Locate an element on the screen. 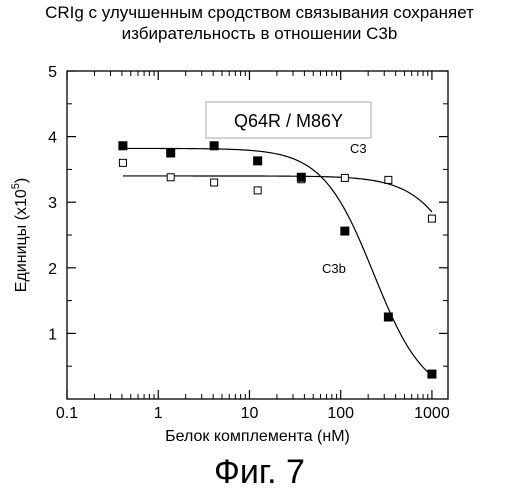  x-tick-label: 10 is located at coordinates (250, 413).